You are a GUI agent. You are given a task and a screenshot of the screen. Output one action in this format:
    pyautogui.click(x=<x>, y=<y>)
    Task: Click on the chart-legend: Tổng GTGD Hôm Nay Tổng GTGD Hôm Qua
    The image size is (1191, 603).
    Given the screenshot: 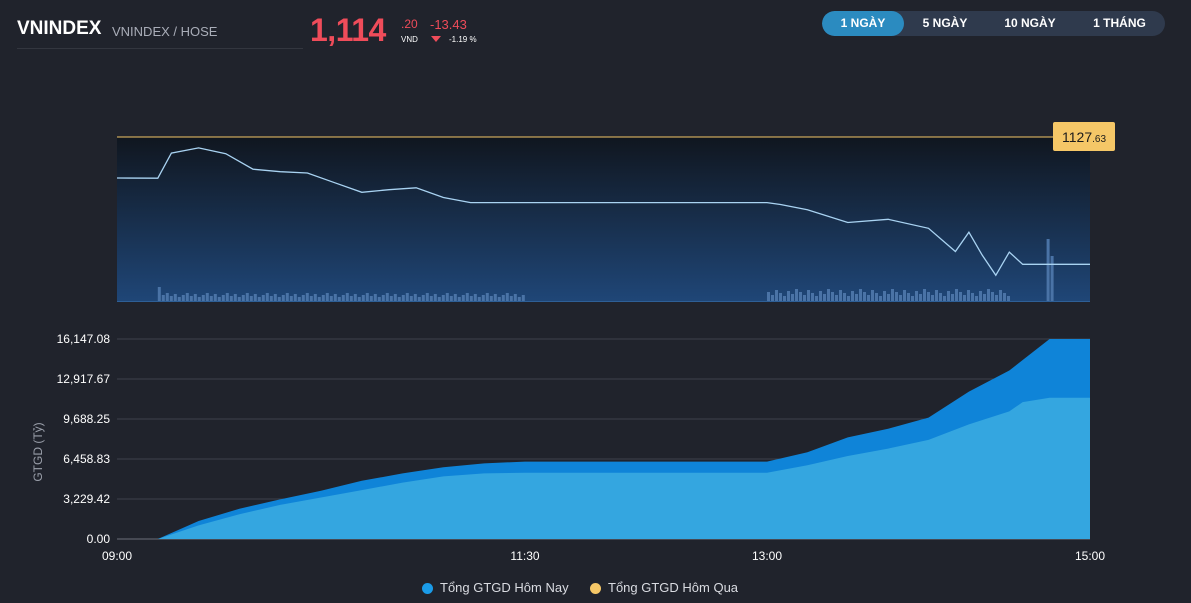 What is the action you would take?
    pyautogui.click(x=595, y=588)
    